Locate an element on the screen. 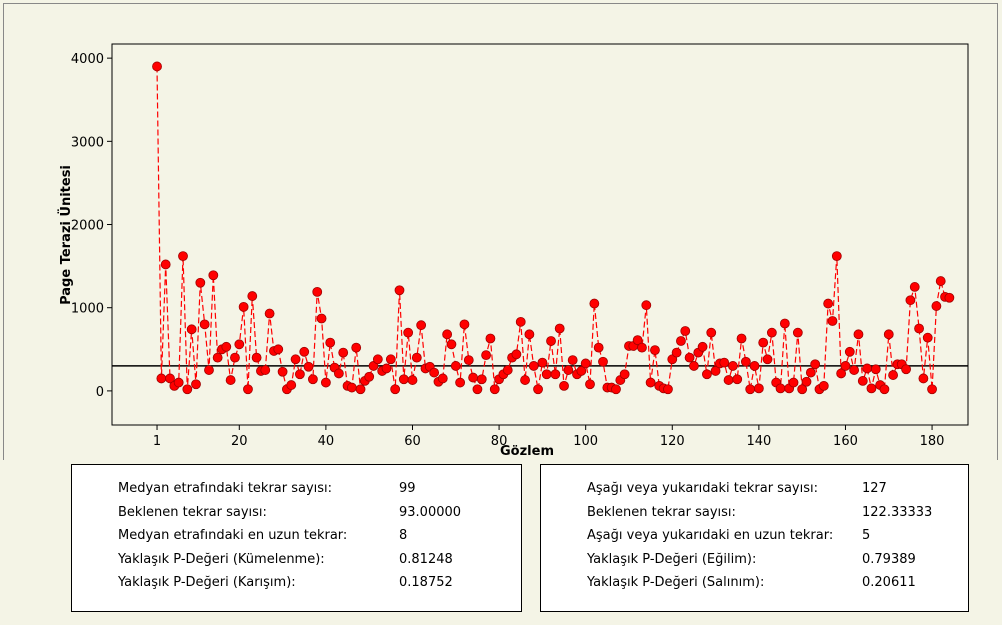 The height and width of the screenshot is (625, 1002). stat-label: Yaklaşık P-Değeri (Kümelenme): is located at coordinates (221, 559).